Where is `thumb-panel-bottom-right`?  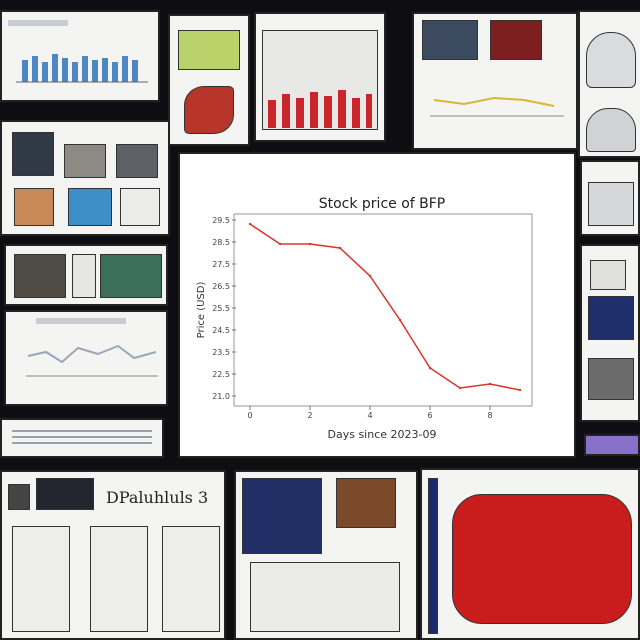 thumb-panel-bottom-right is located at coordinates (530, 554).